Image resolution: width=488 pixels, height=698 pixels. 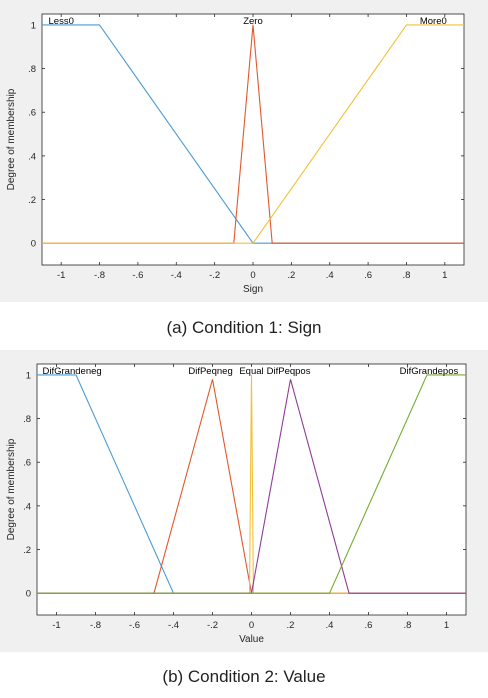 I want to click on mf-label-more0: More0, so click(x=433, y=21).